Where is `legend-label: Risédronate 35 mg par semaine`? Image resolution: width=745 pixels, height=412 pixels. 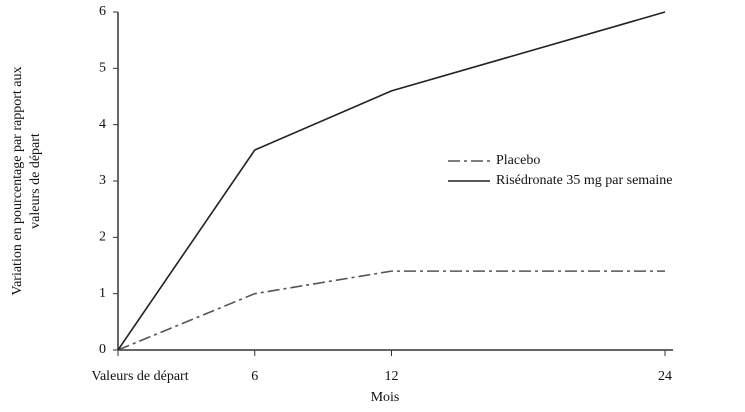 legend-label: Risédronate 35 mg par semaine is located at coordinates (584, 180).